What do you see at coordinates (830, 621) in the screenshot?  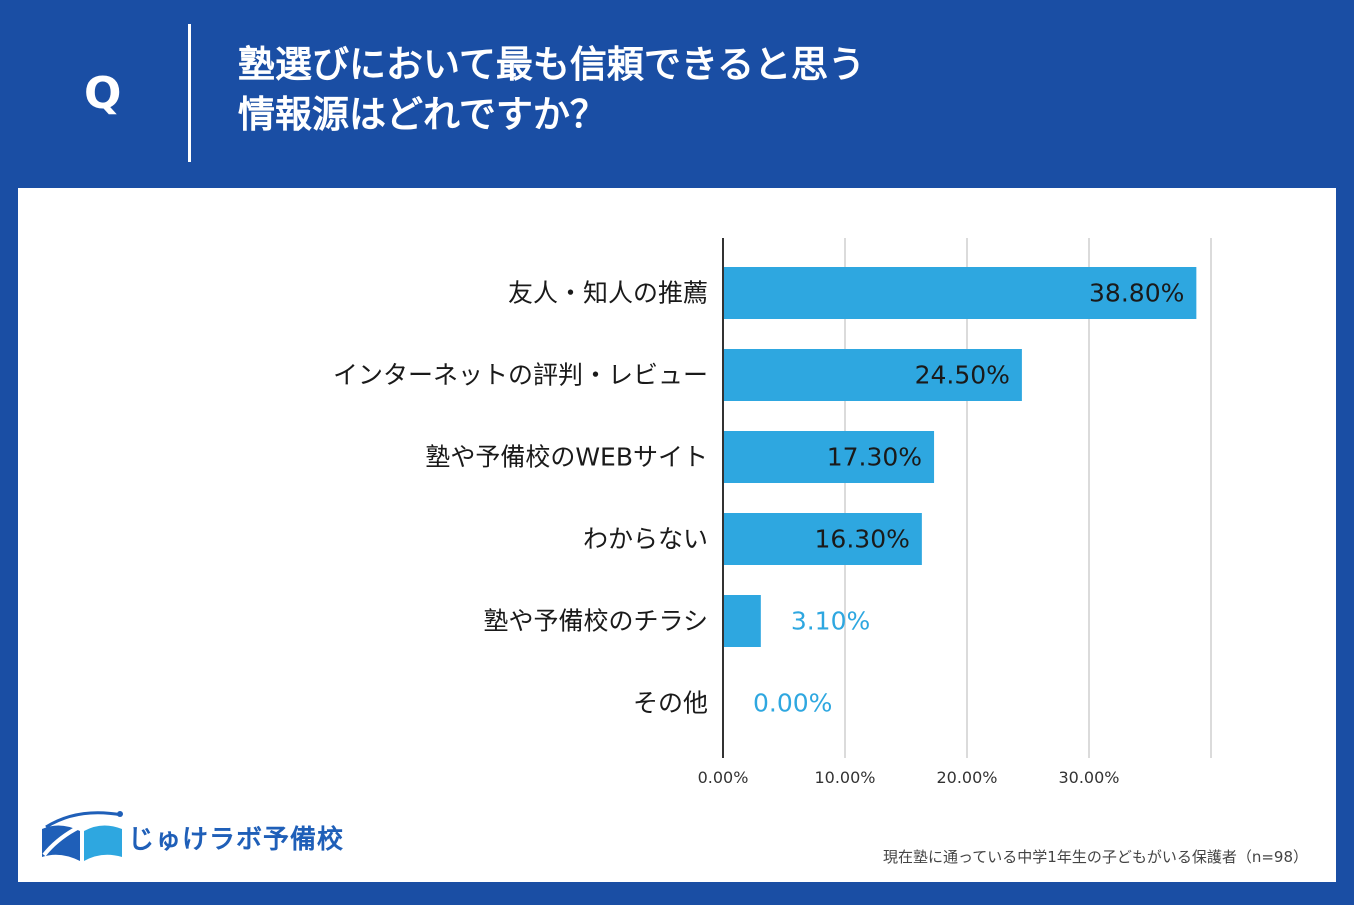 I see `data-label: 3.10%` at bounding box center [830, 621].